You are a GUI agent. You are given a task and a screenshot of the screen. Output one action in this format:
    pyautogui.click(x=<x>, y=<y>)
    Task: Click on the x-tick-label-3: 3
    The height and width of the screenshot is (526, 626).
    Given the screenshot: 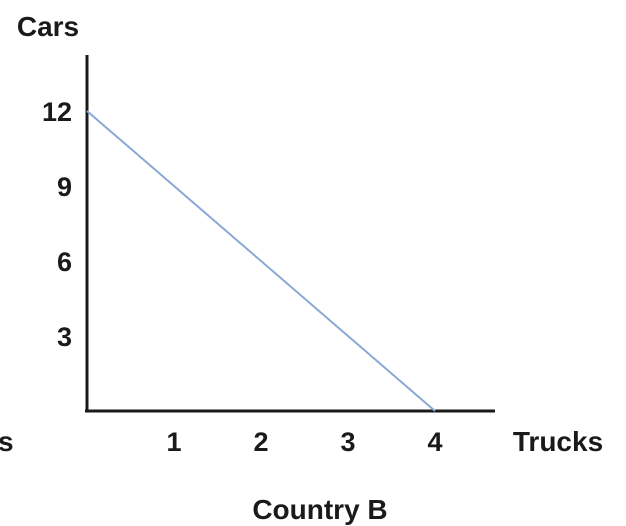 What is the action you would take?
    pyautogui.click(x=347, y=442)
    